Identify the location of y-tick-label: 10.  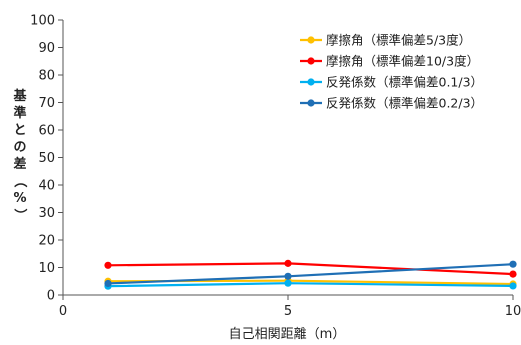
(46, 268).